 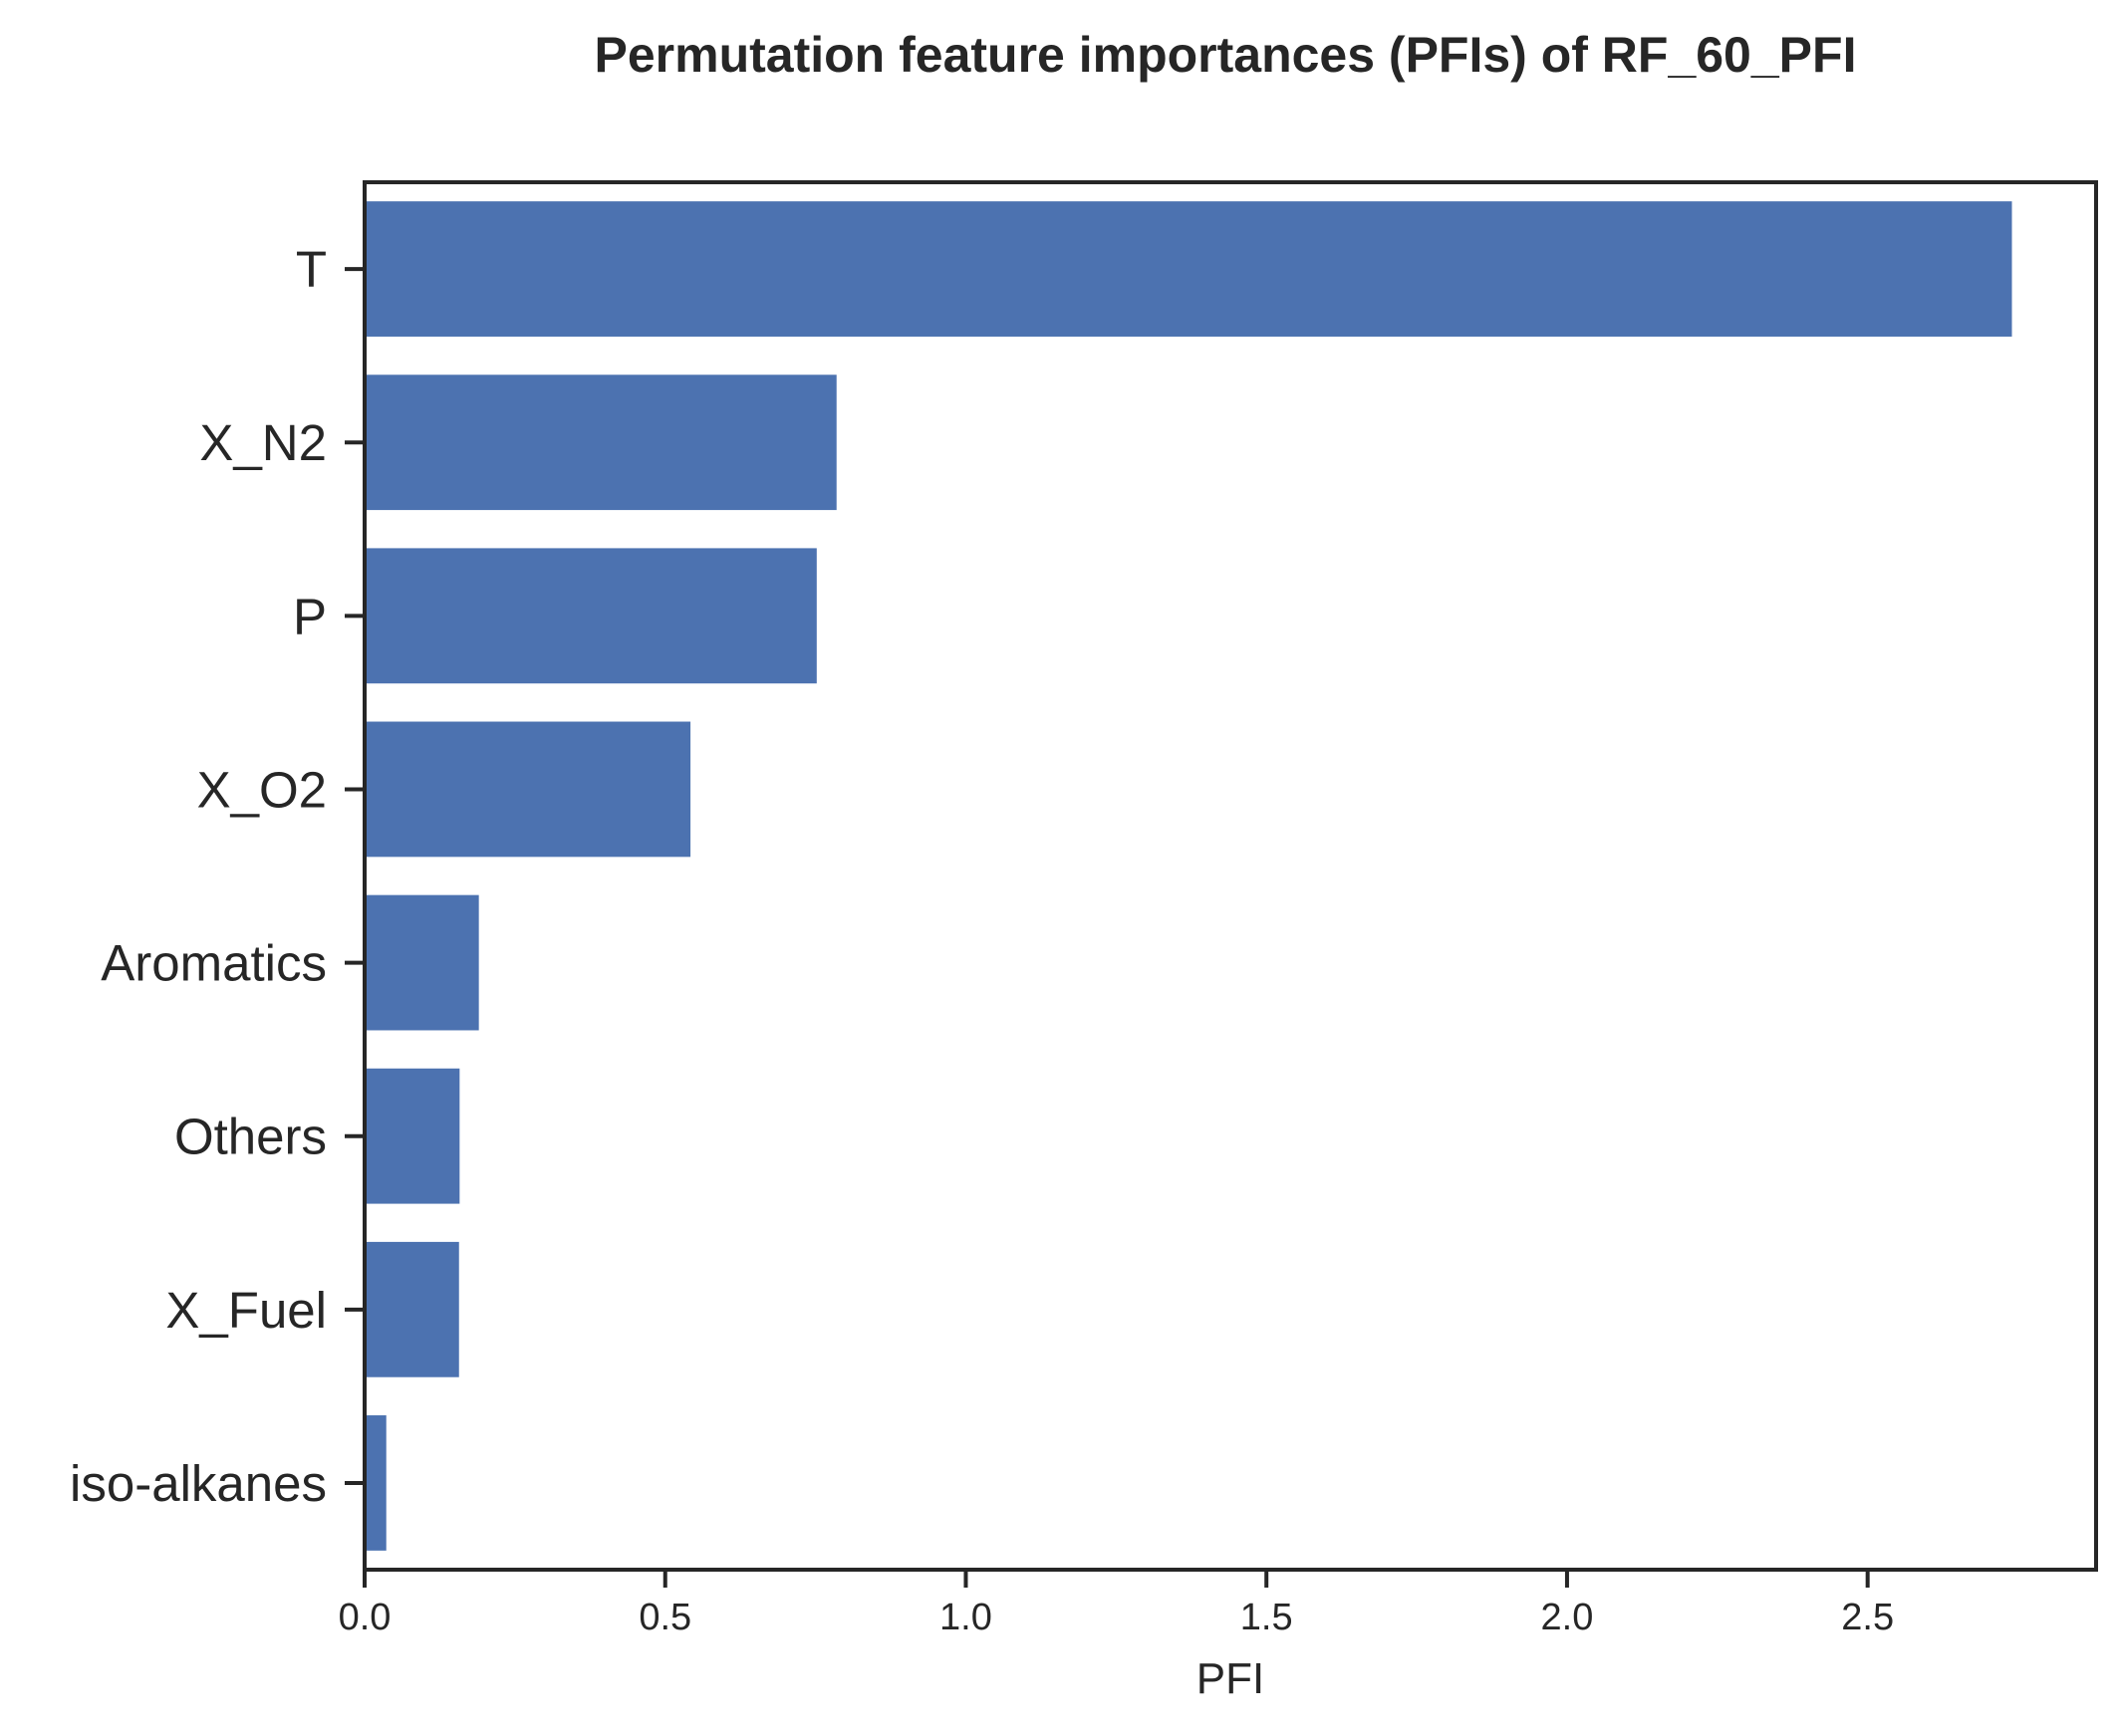 What do you see at coordinates (412, 1136) in the screenshot?
I see `bar-others` at bounding box center [412, 1136].